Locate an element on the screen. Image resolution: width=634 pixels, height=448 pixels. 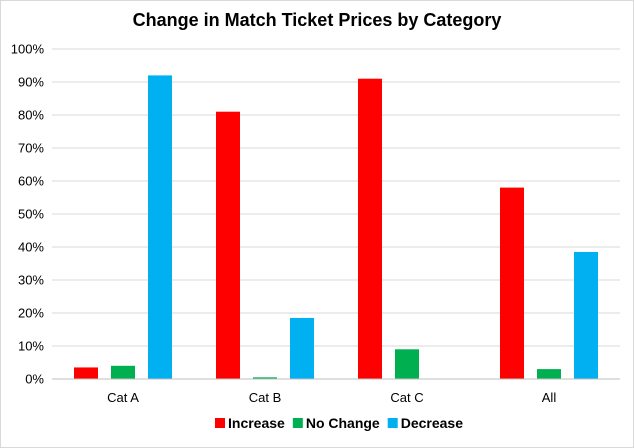
x-axis: Cat A Cat B Cat C All is located at coordinates (336, 391).